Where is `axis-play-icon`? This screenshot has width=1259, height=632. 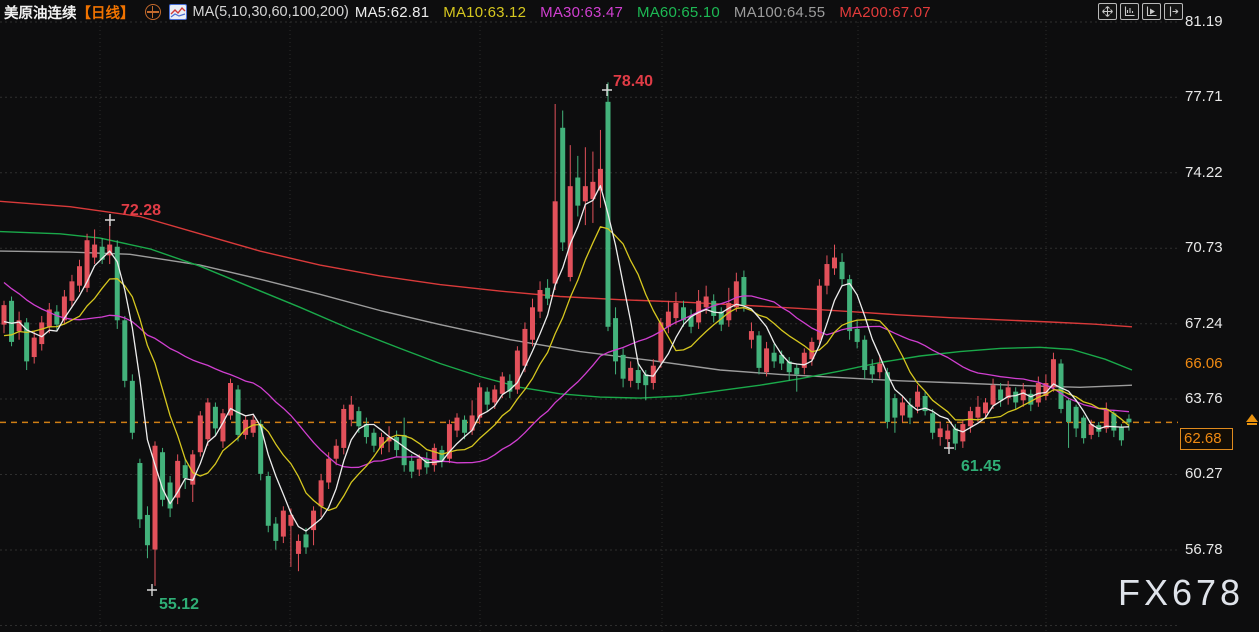
axis-play-icon is located at coordinates (1151, 11).